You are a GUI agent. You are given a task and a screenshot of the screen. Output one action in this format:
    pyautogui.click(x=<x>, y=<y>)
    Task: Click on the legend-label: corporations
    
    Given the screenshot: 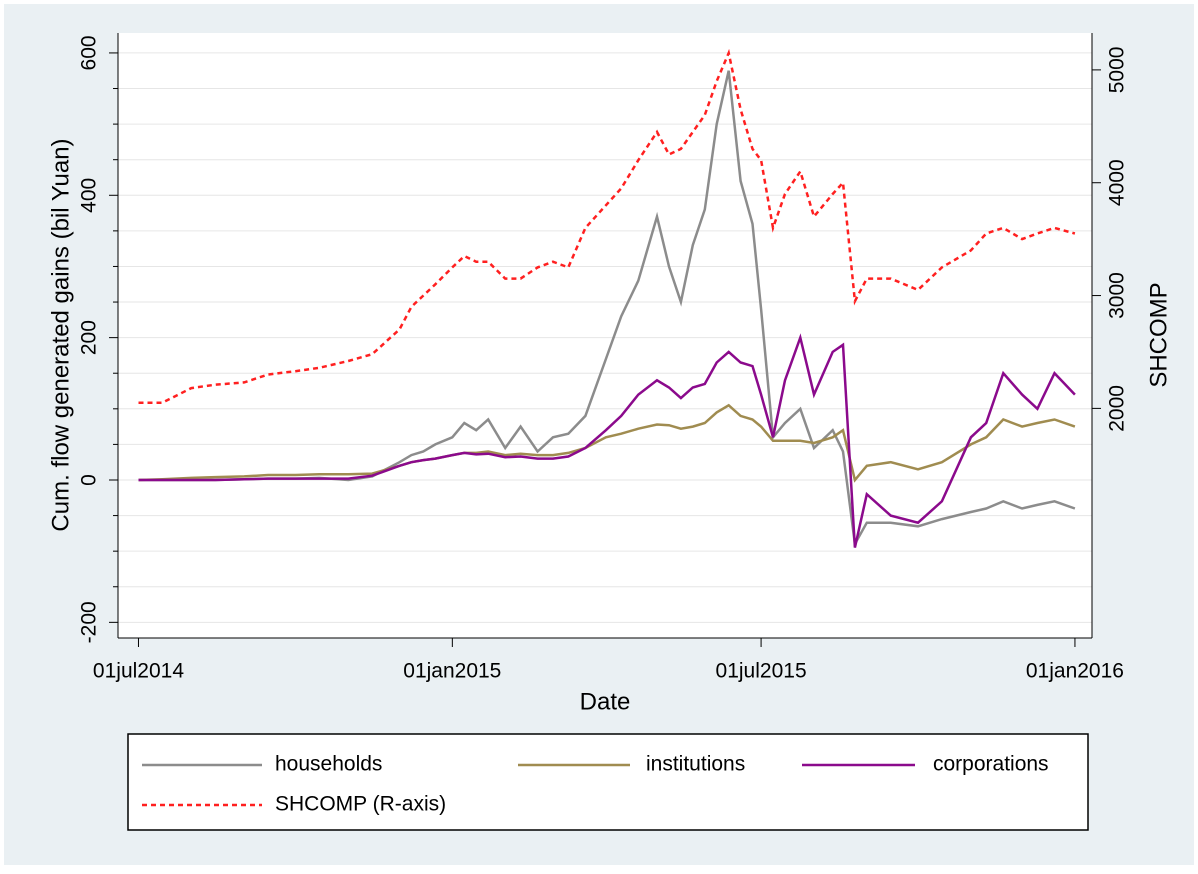 What is the action you would take?
    pyautogui.click(x=991, y=764)
    